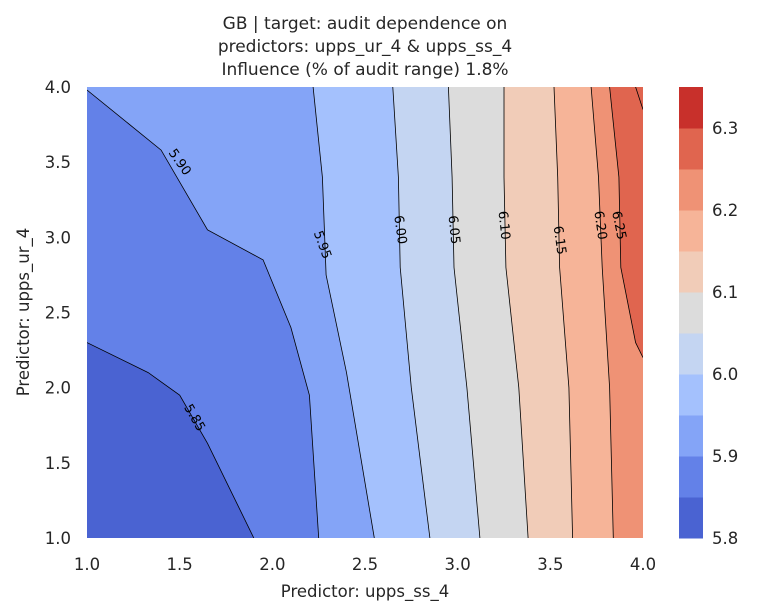 The image size is (760, 615). Describe the element at coordinates (639, 98) in the screenshot. I see `contour-line-6.30` at that location.